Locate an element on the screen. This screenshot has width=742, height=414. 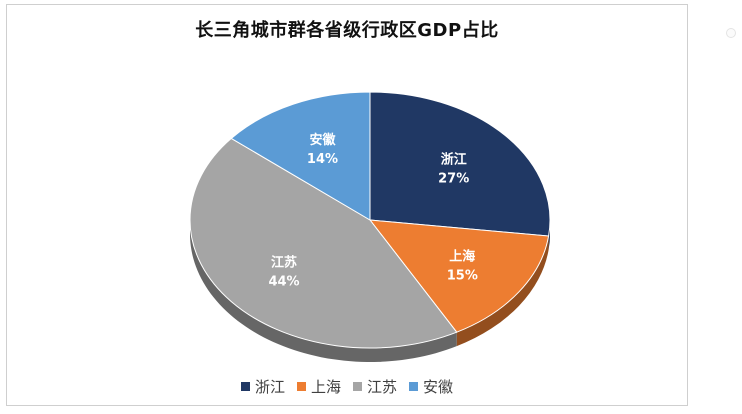
legend-label-zhejiang: 浙江 is located at coordinates (269, 387).